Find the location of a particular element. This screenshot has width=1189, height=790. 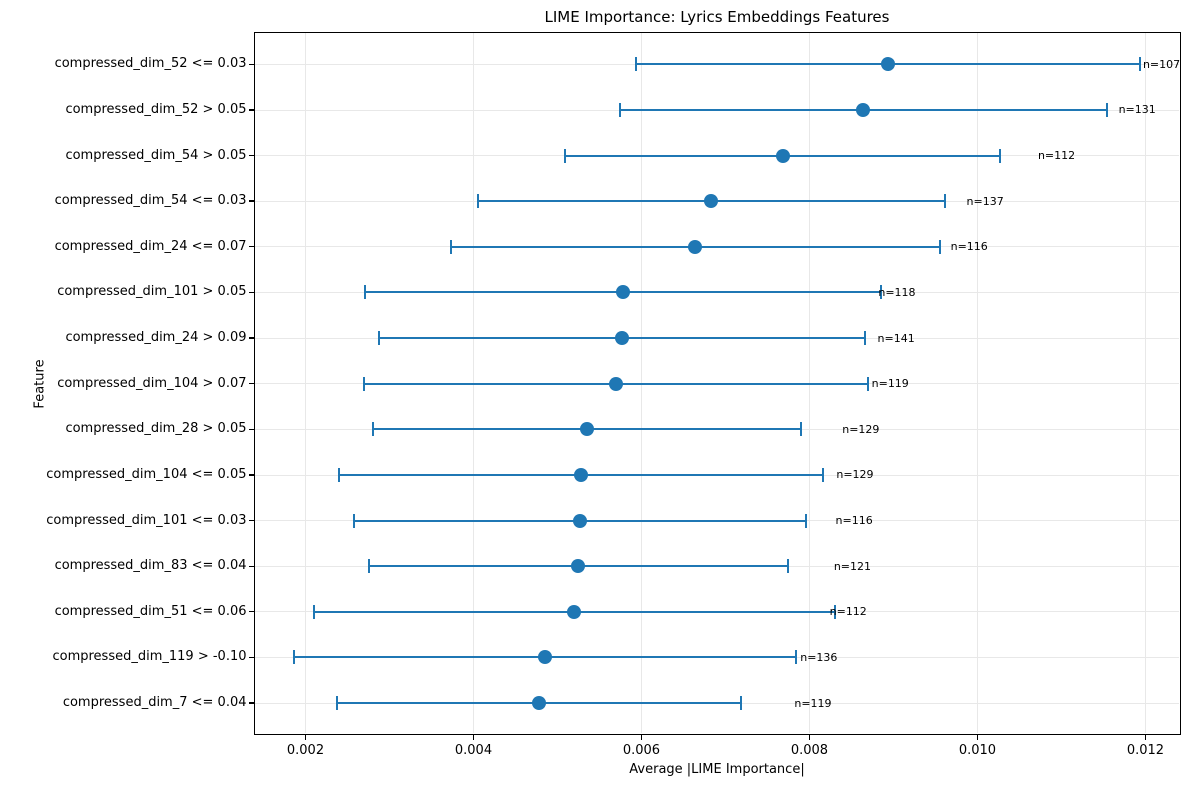

y-tick-label: compressed_dim_52 <= 0.03 is located at coordinates (150, 64).